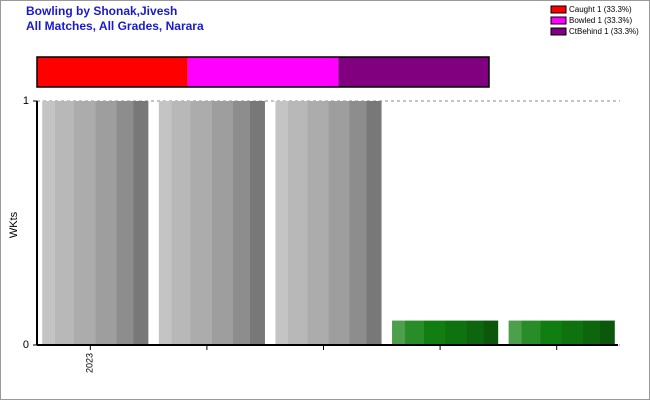  I want to click on breakdown-border, so click(263, 72).